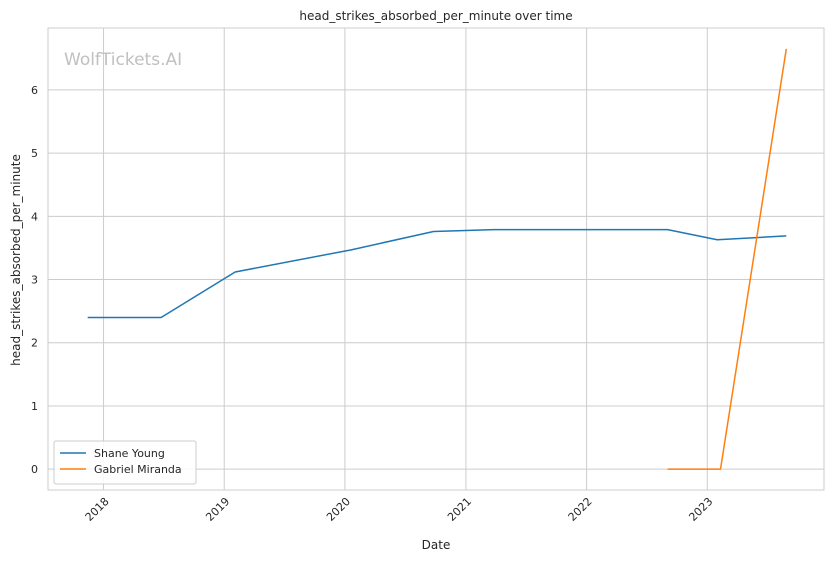  I want to click on y-tick-label: 3, so click(34, 280).